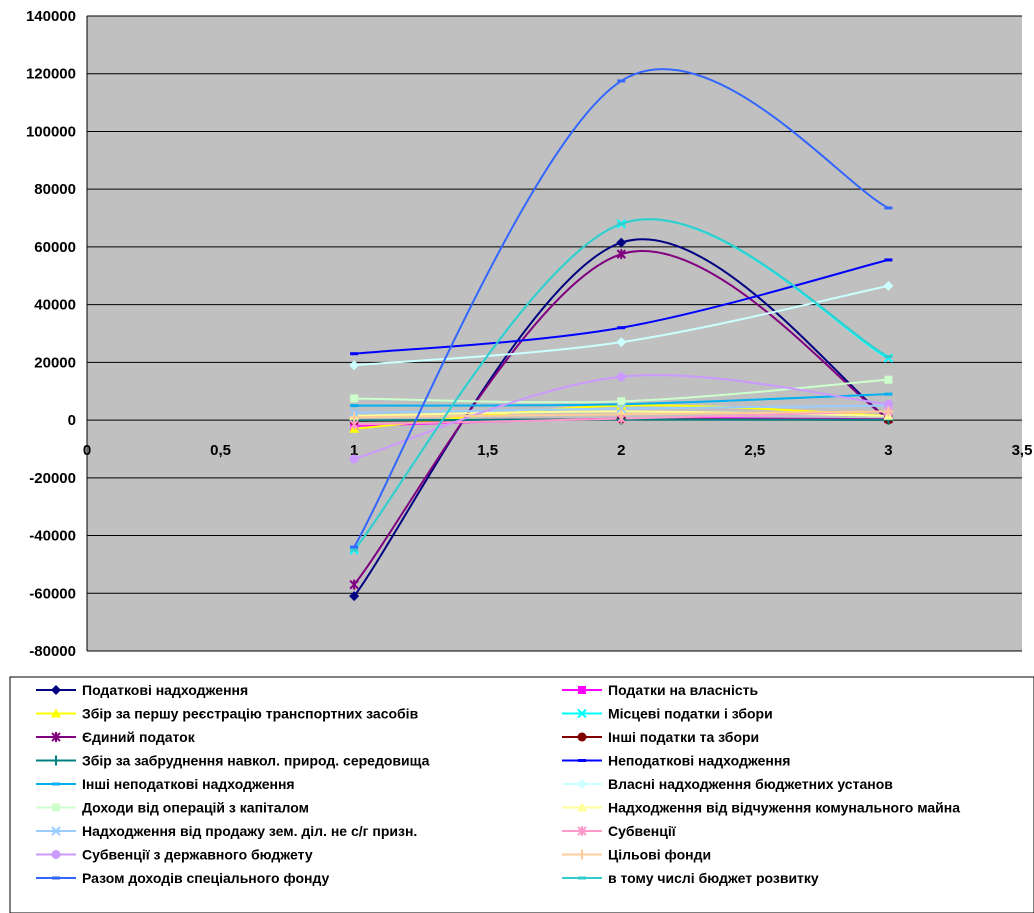  Describe the element at coordinates (888, 450) in the screenshot. I see `x-tick-label: 3` at that location.